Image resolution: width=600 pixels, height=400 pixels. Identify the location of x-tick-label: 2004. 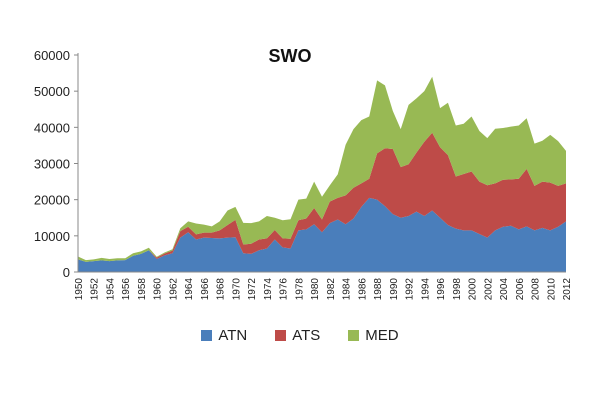
(504, 289).